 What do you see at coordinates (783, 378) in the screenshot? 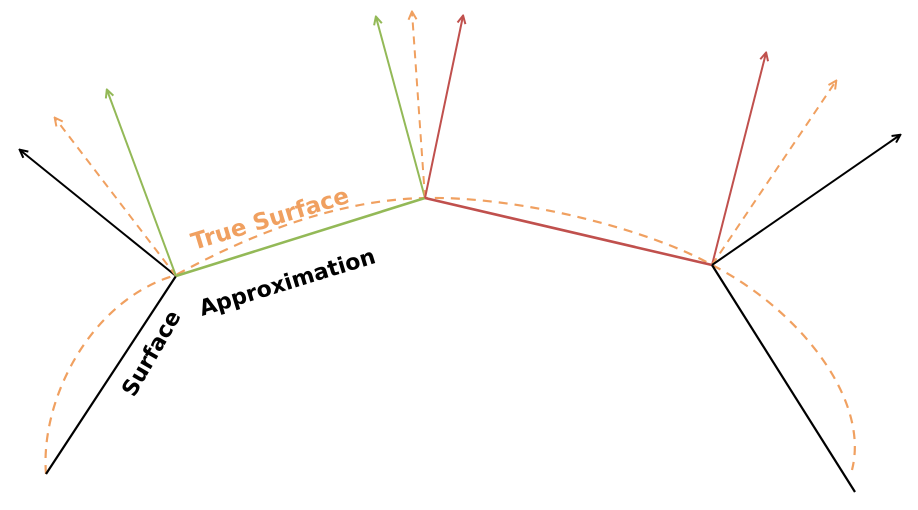
I see `approximation-segment-right` at bounding box center [783, 378].